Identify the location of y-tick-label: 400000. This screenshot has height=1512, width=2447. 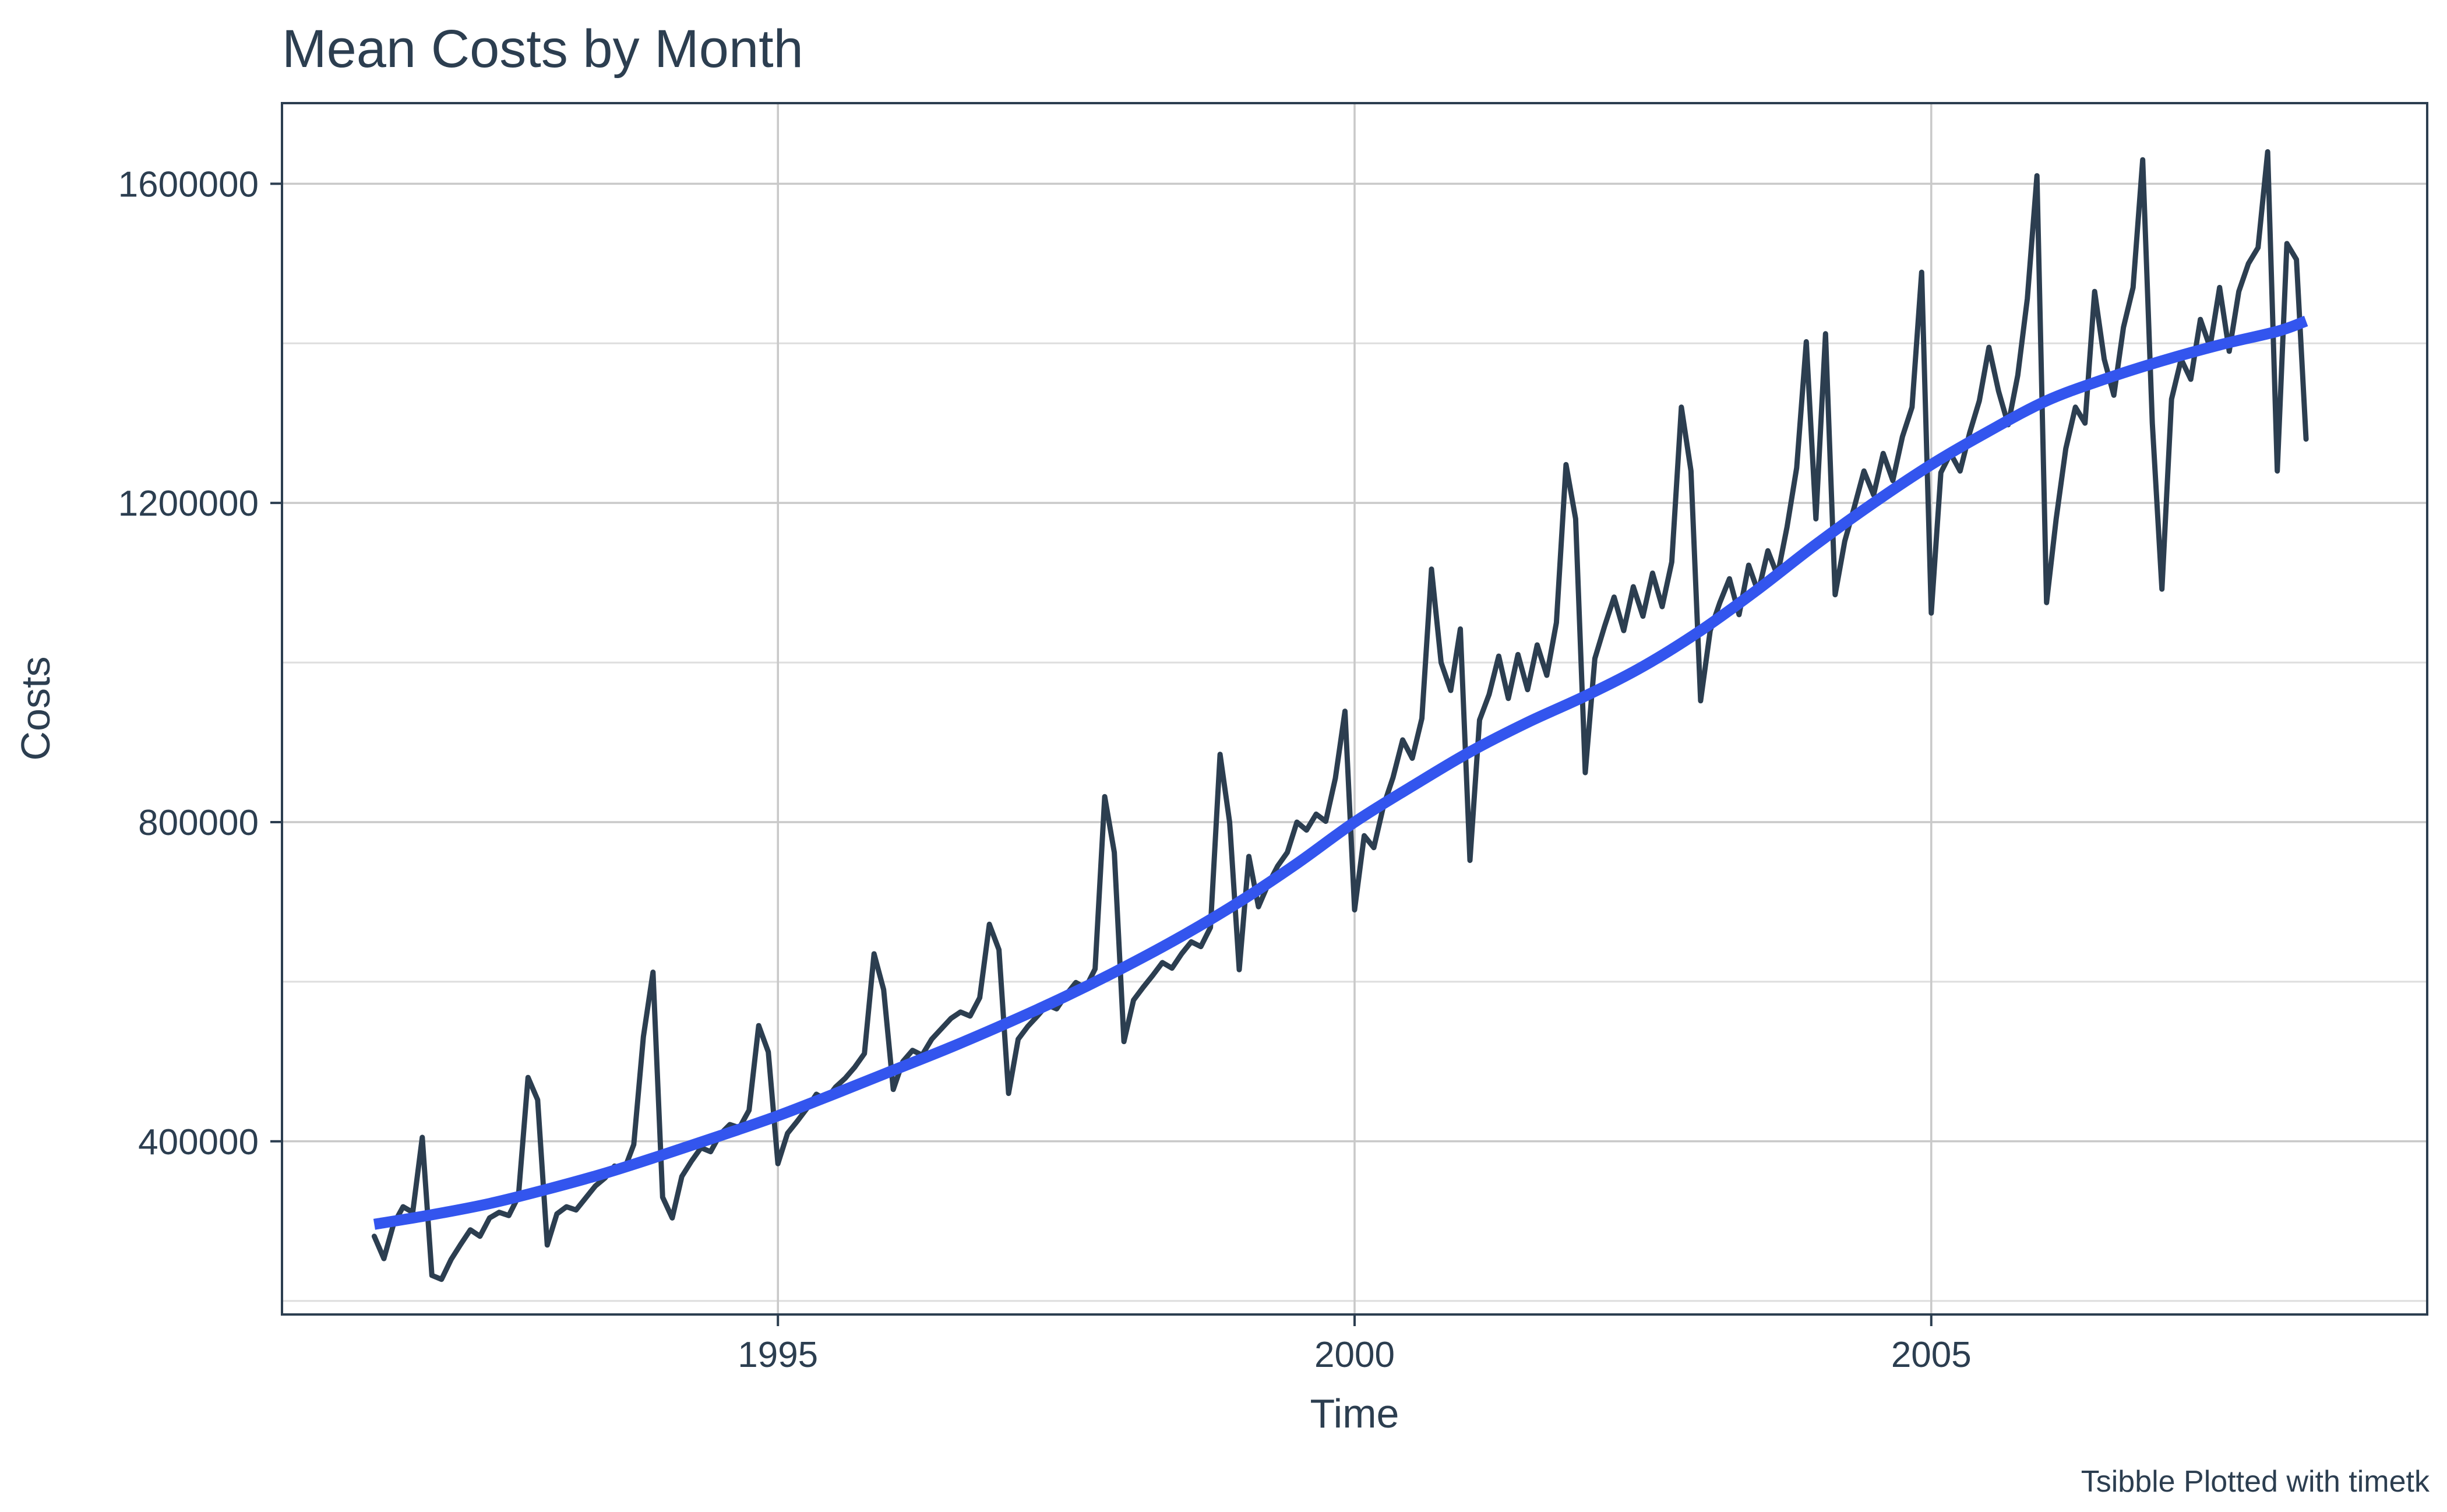
(198, 1142).